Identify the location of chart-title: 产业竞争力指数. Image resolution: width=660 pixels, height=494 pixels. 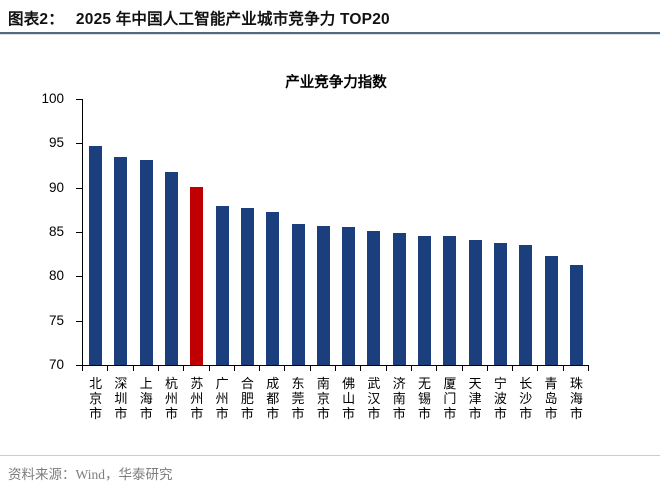
(336, 83).